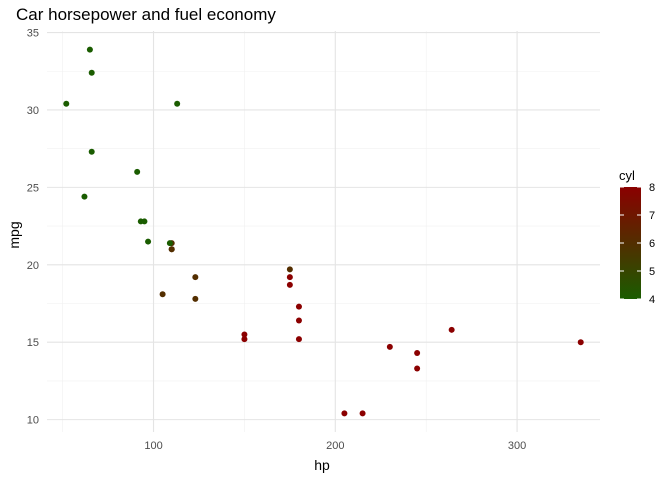  What do you see at coordinates (33, 421) in the screenshot?
I see `y-tick-label: 10` at bounding box center [33, 421].